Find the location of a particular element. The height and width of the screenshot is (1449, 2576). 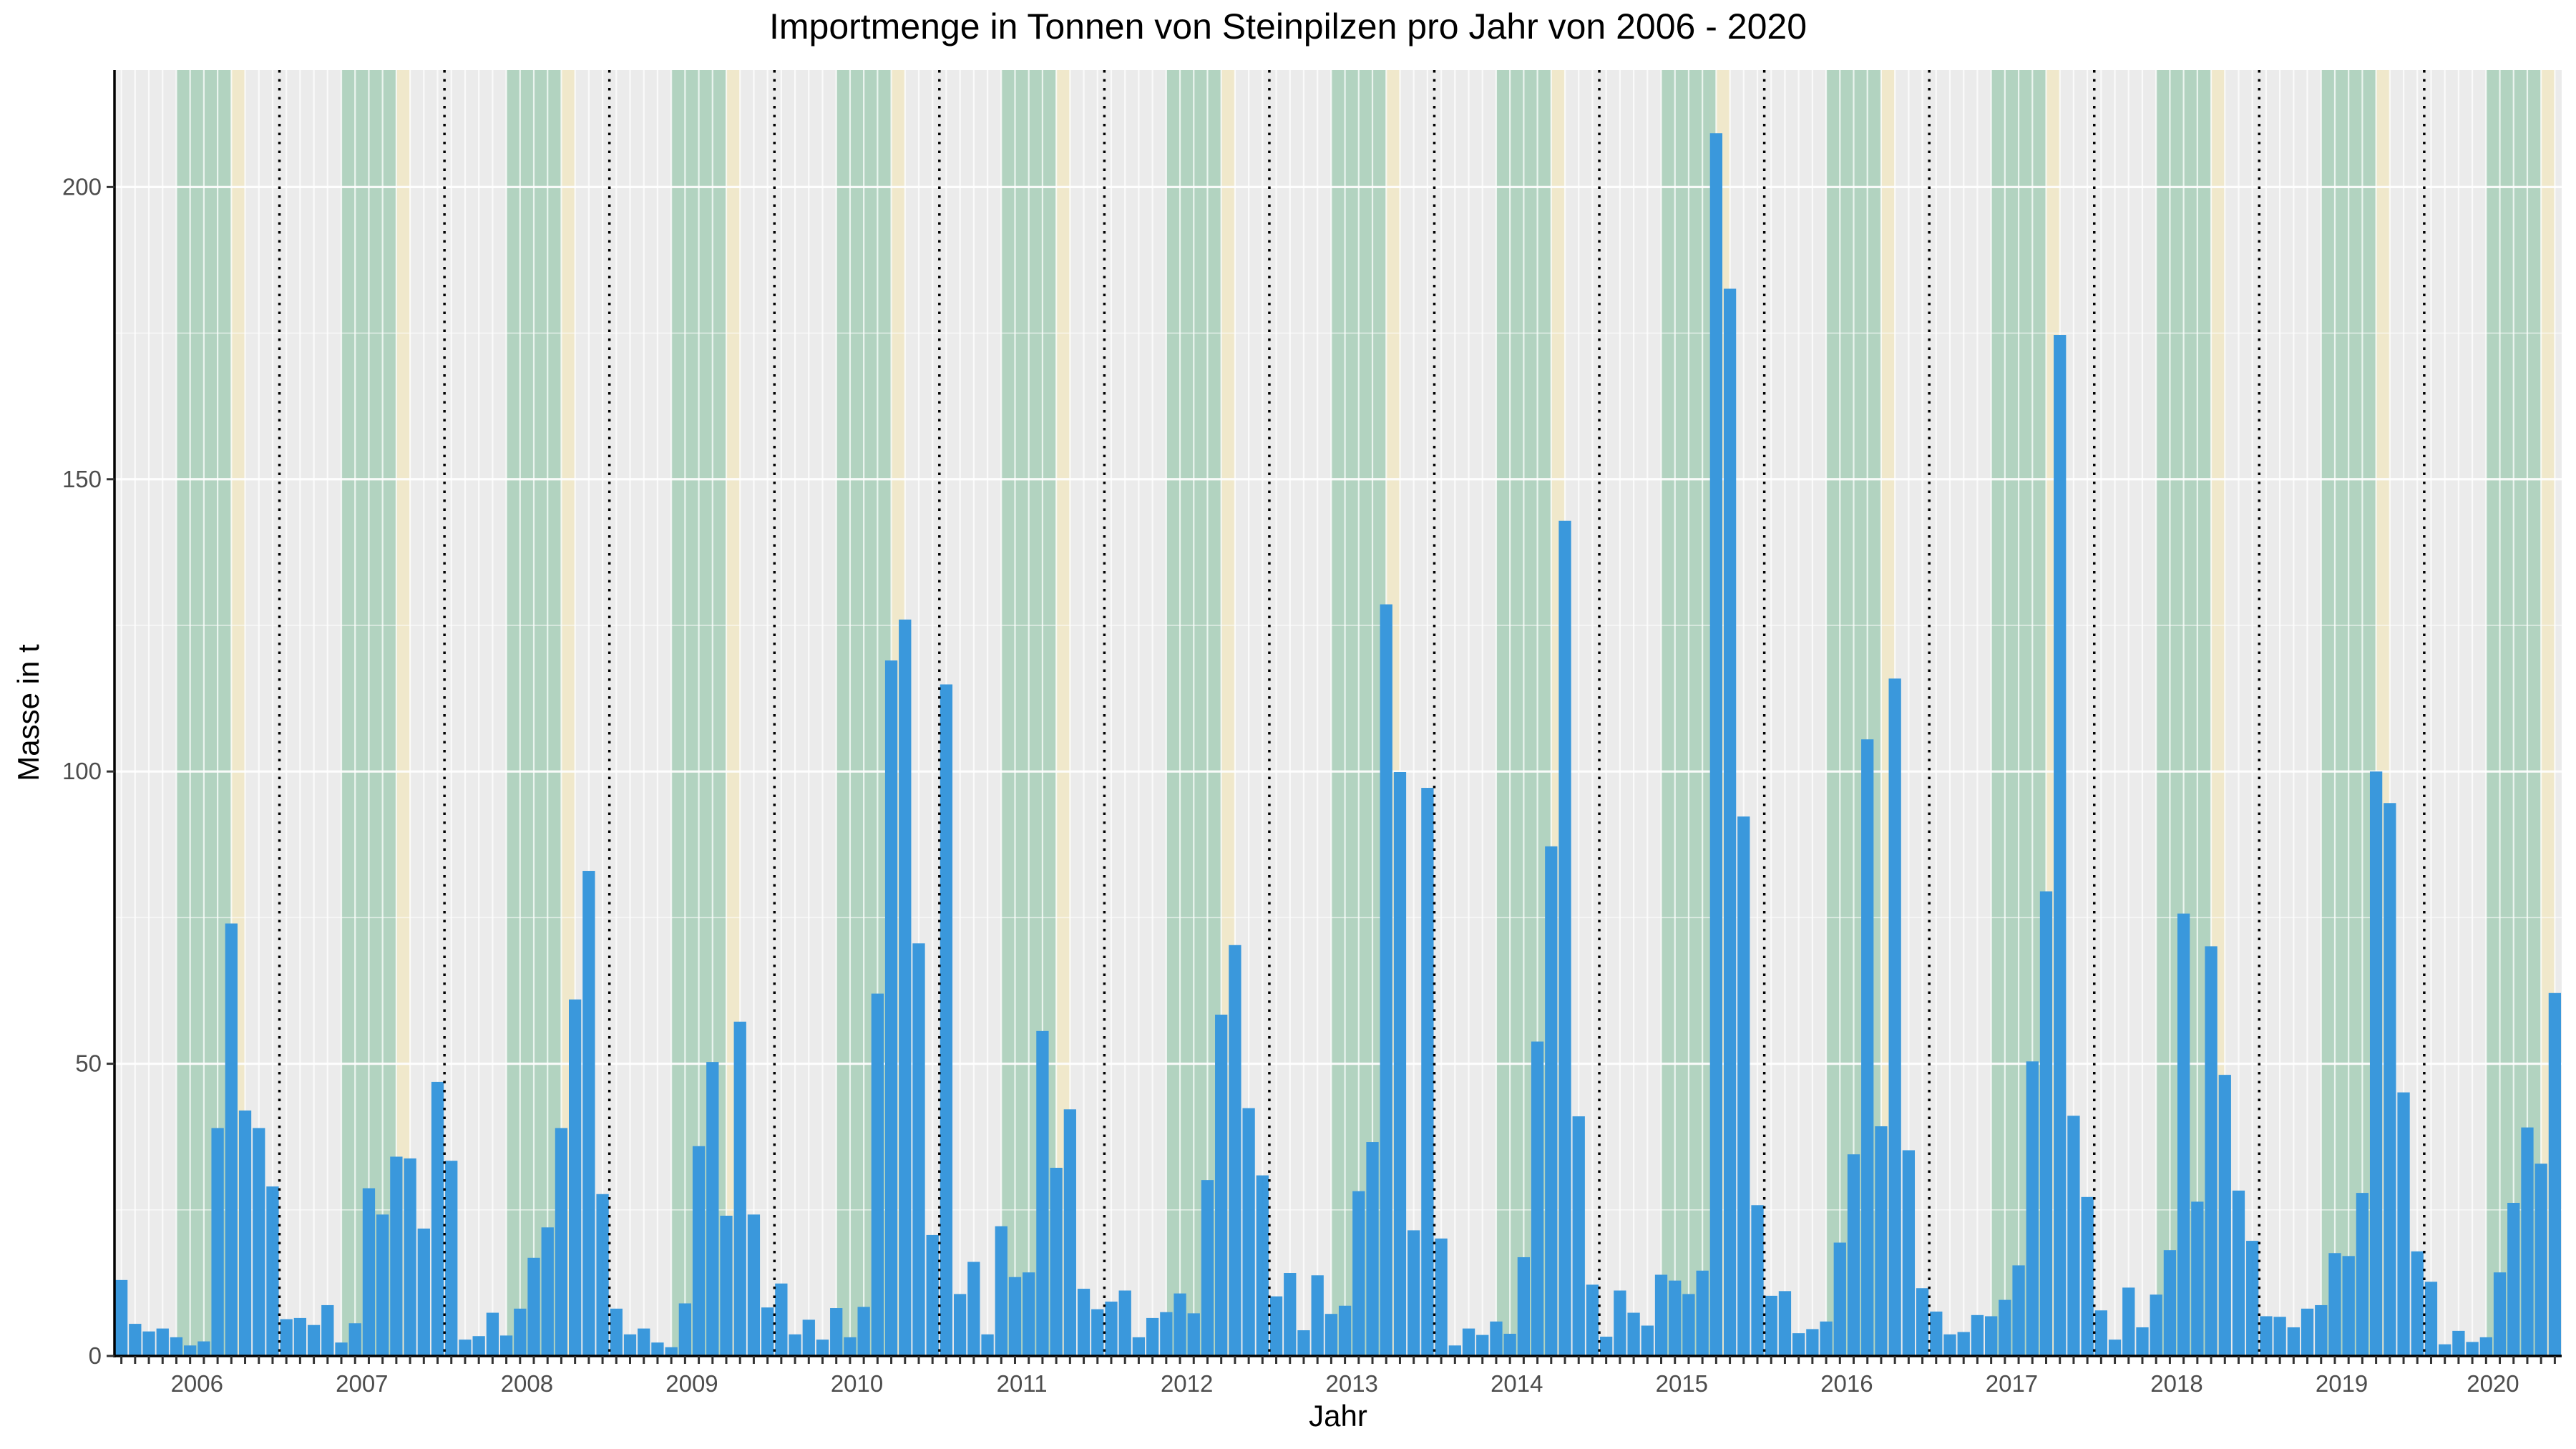

y-tick-label: 200 is located at coordinates (82, 186).